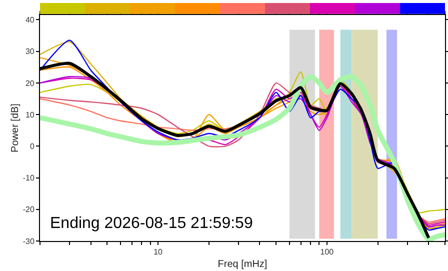  Describe the element at coordinates (30, 20) in the screenshot. I see `y-tick-label: 40` at that location.